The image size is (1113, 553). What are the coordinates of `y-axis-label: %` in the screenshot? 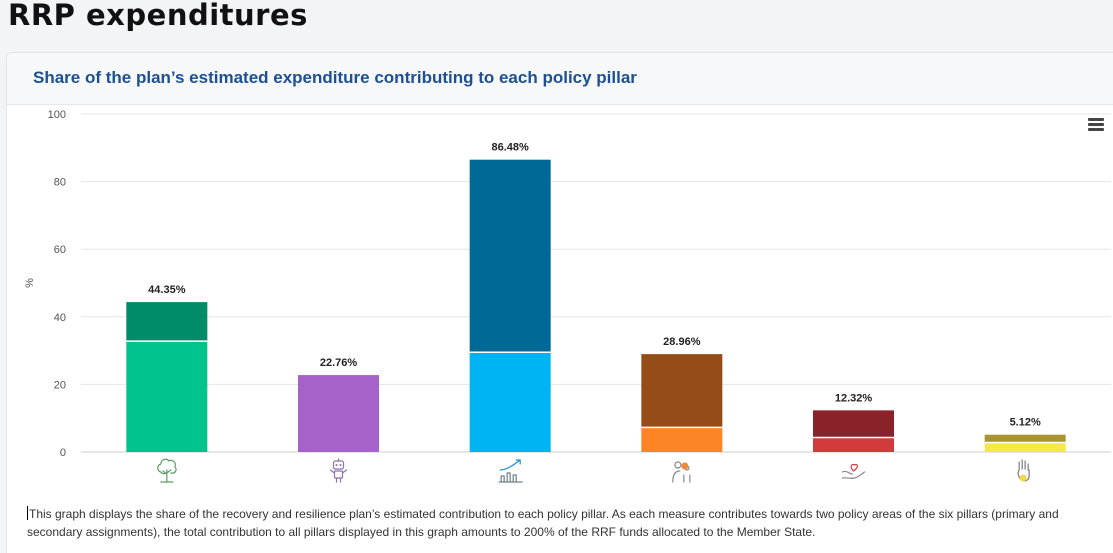 It's located at (30, 283).